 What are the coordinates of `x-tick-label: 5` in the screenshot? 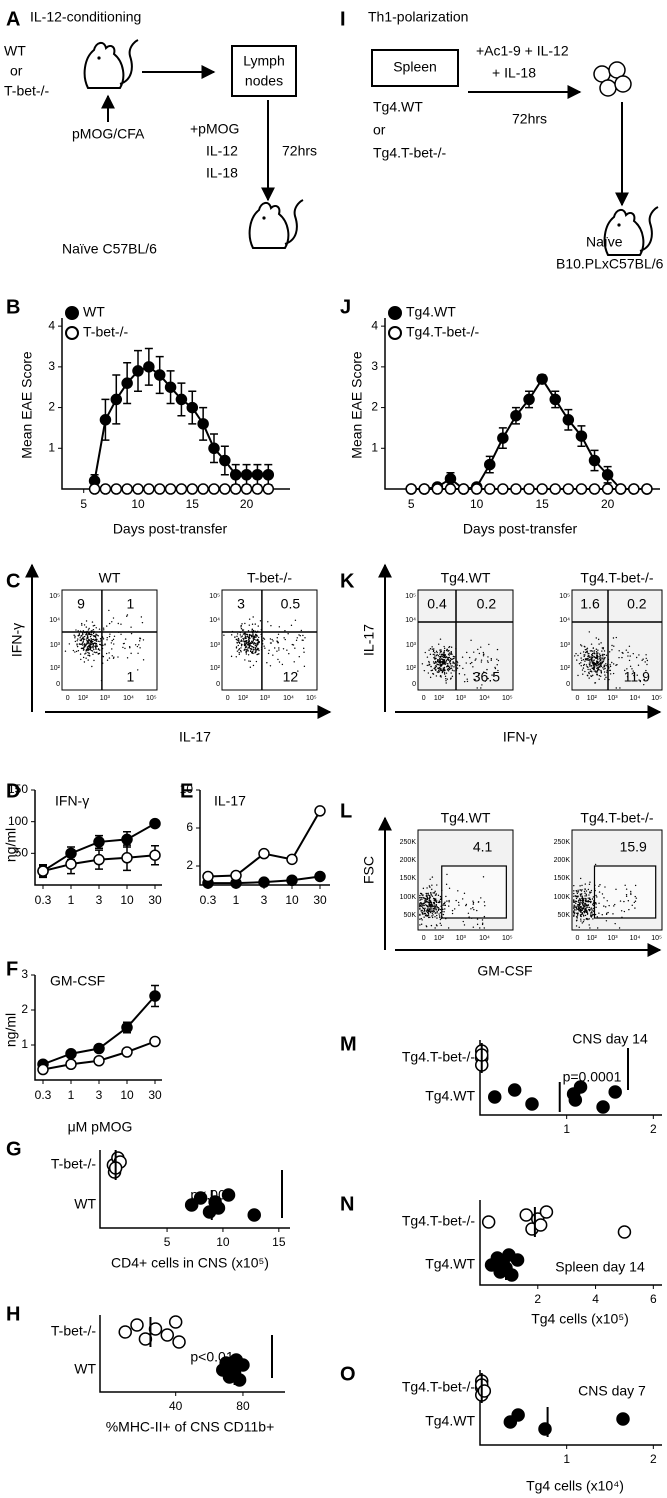 It's located at (411, 504).